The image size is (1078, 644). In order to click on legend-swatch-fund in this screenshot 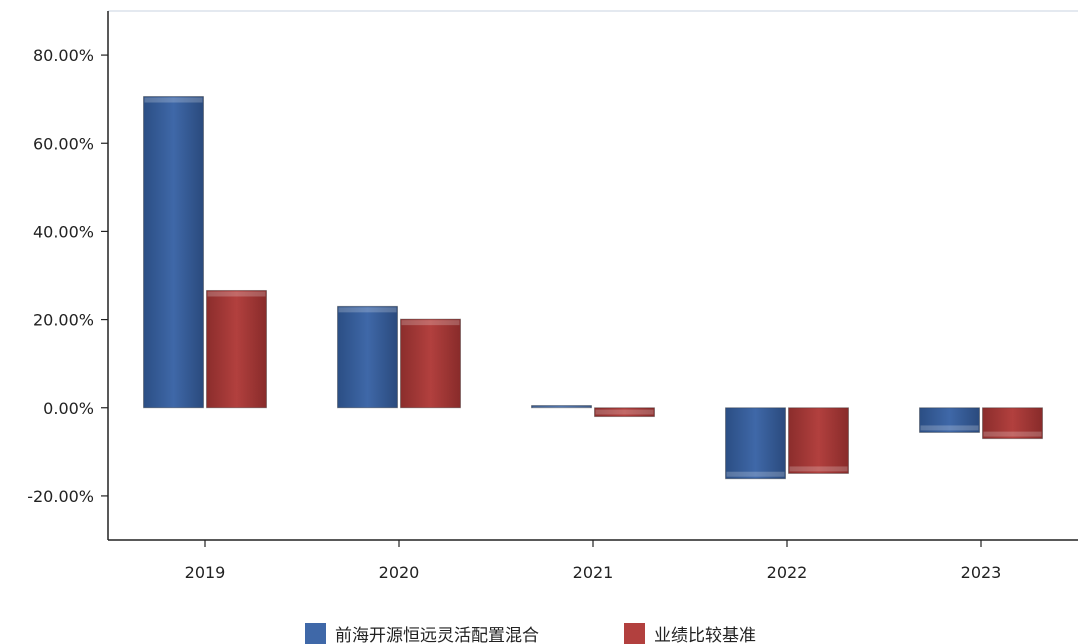, I will do `click(315, 633)`.